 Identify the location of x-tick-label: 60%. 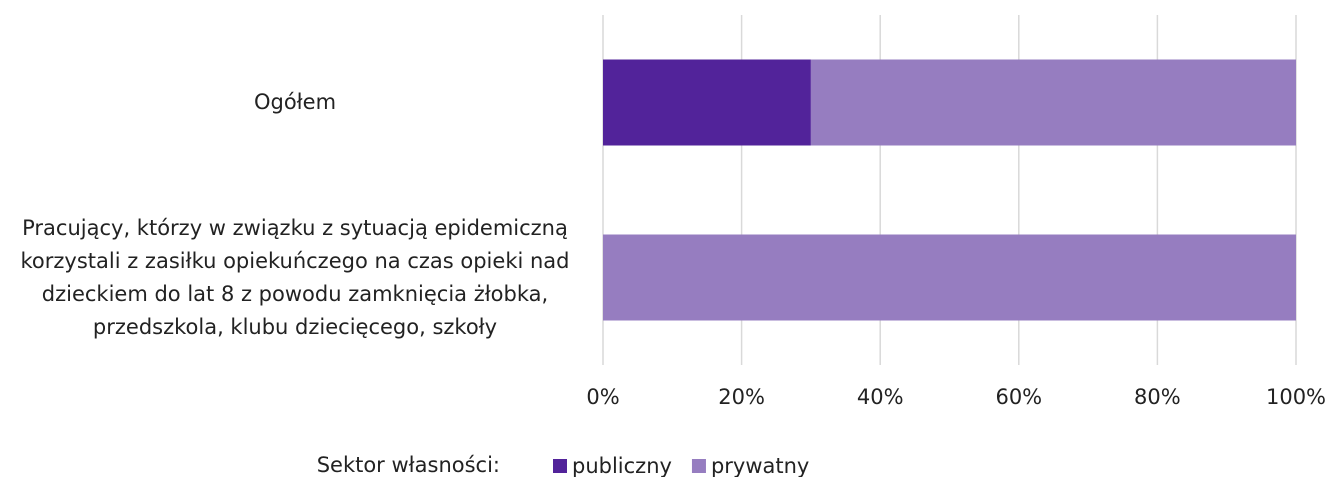
(1018, 397).